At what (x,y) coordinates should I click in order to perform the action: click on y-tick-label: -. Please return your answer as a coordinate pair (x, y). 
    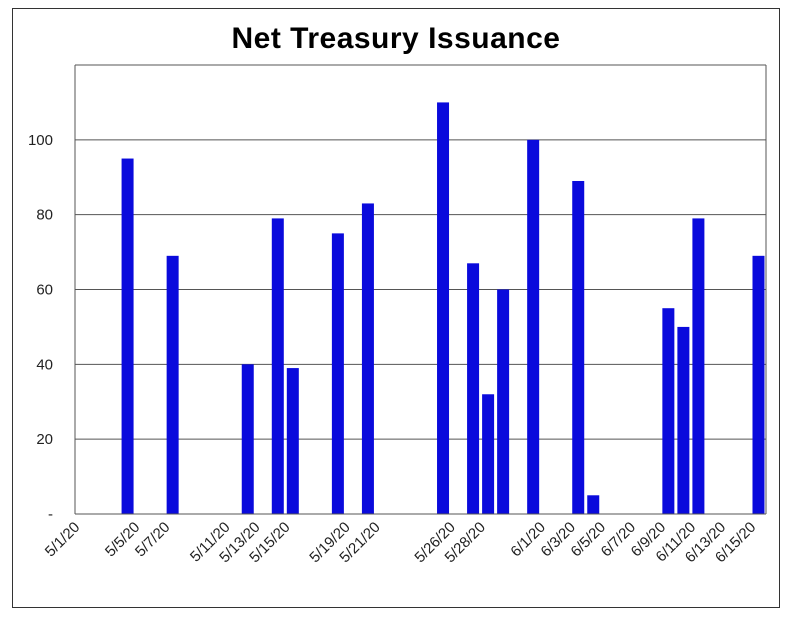
    Looking at the image, I should click on (50, 514).